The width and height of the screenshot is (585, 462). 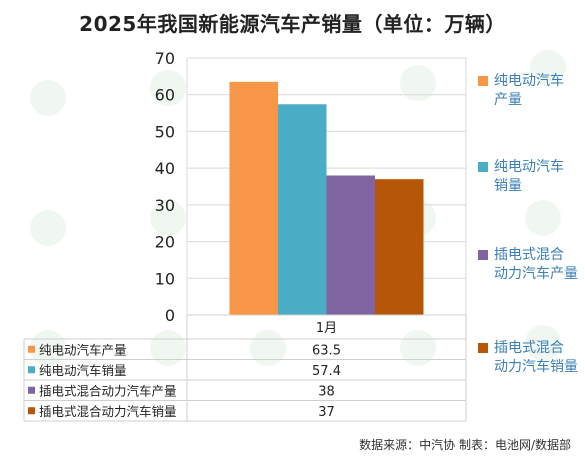 What do you see at coordinates (165, 95) in the screenshot?
I see `y-tick-label: 60` at bounding box center [165, 95].